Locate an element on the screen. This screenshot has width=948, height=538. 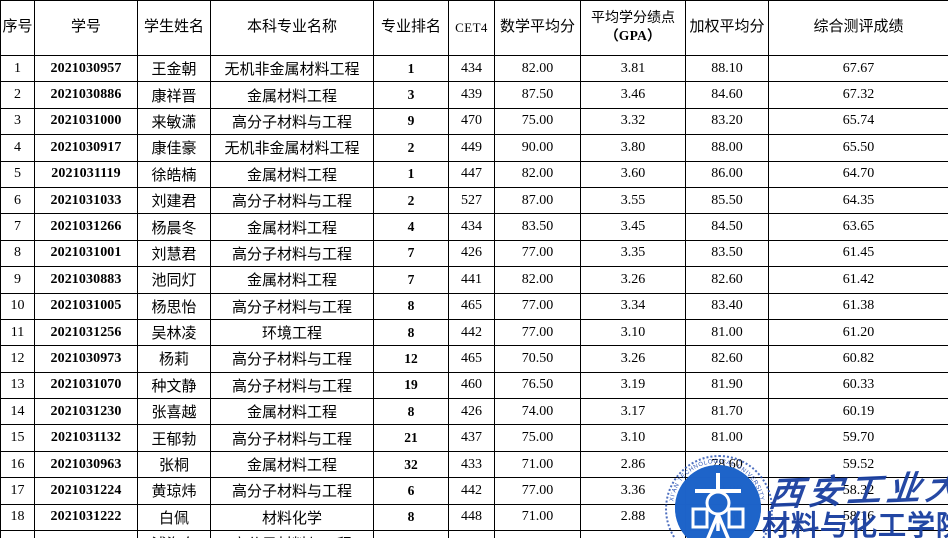
cell-wavg: 80.60 is located at coordinates (727, 517).